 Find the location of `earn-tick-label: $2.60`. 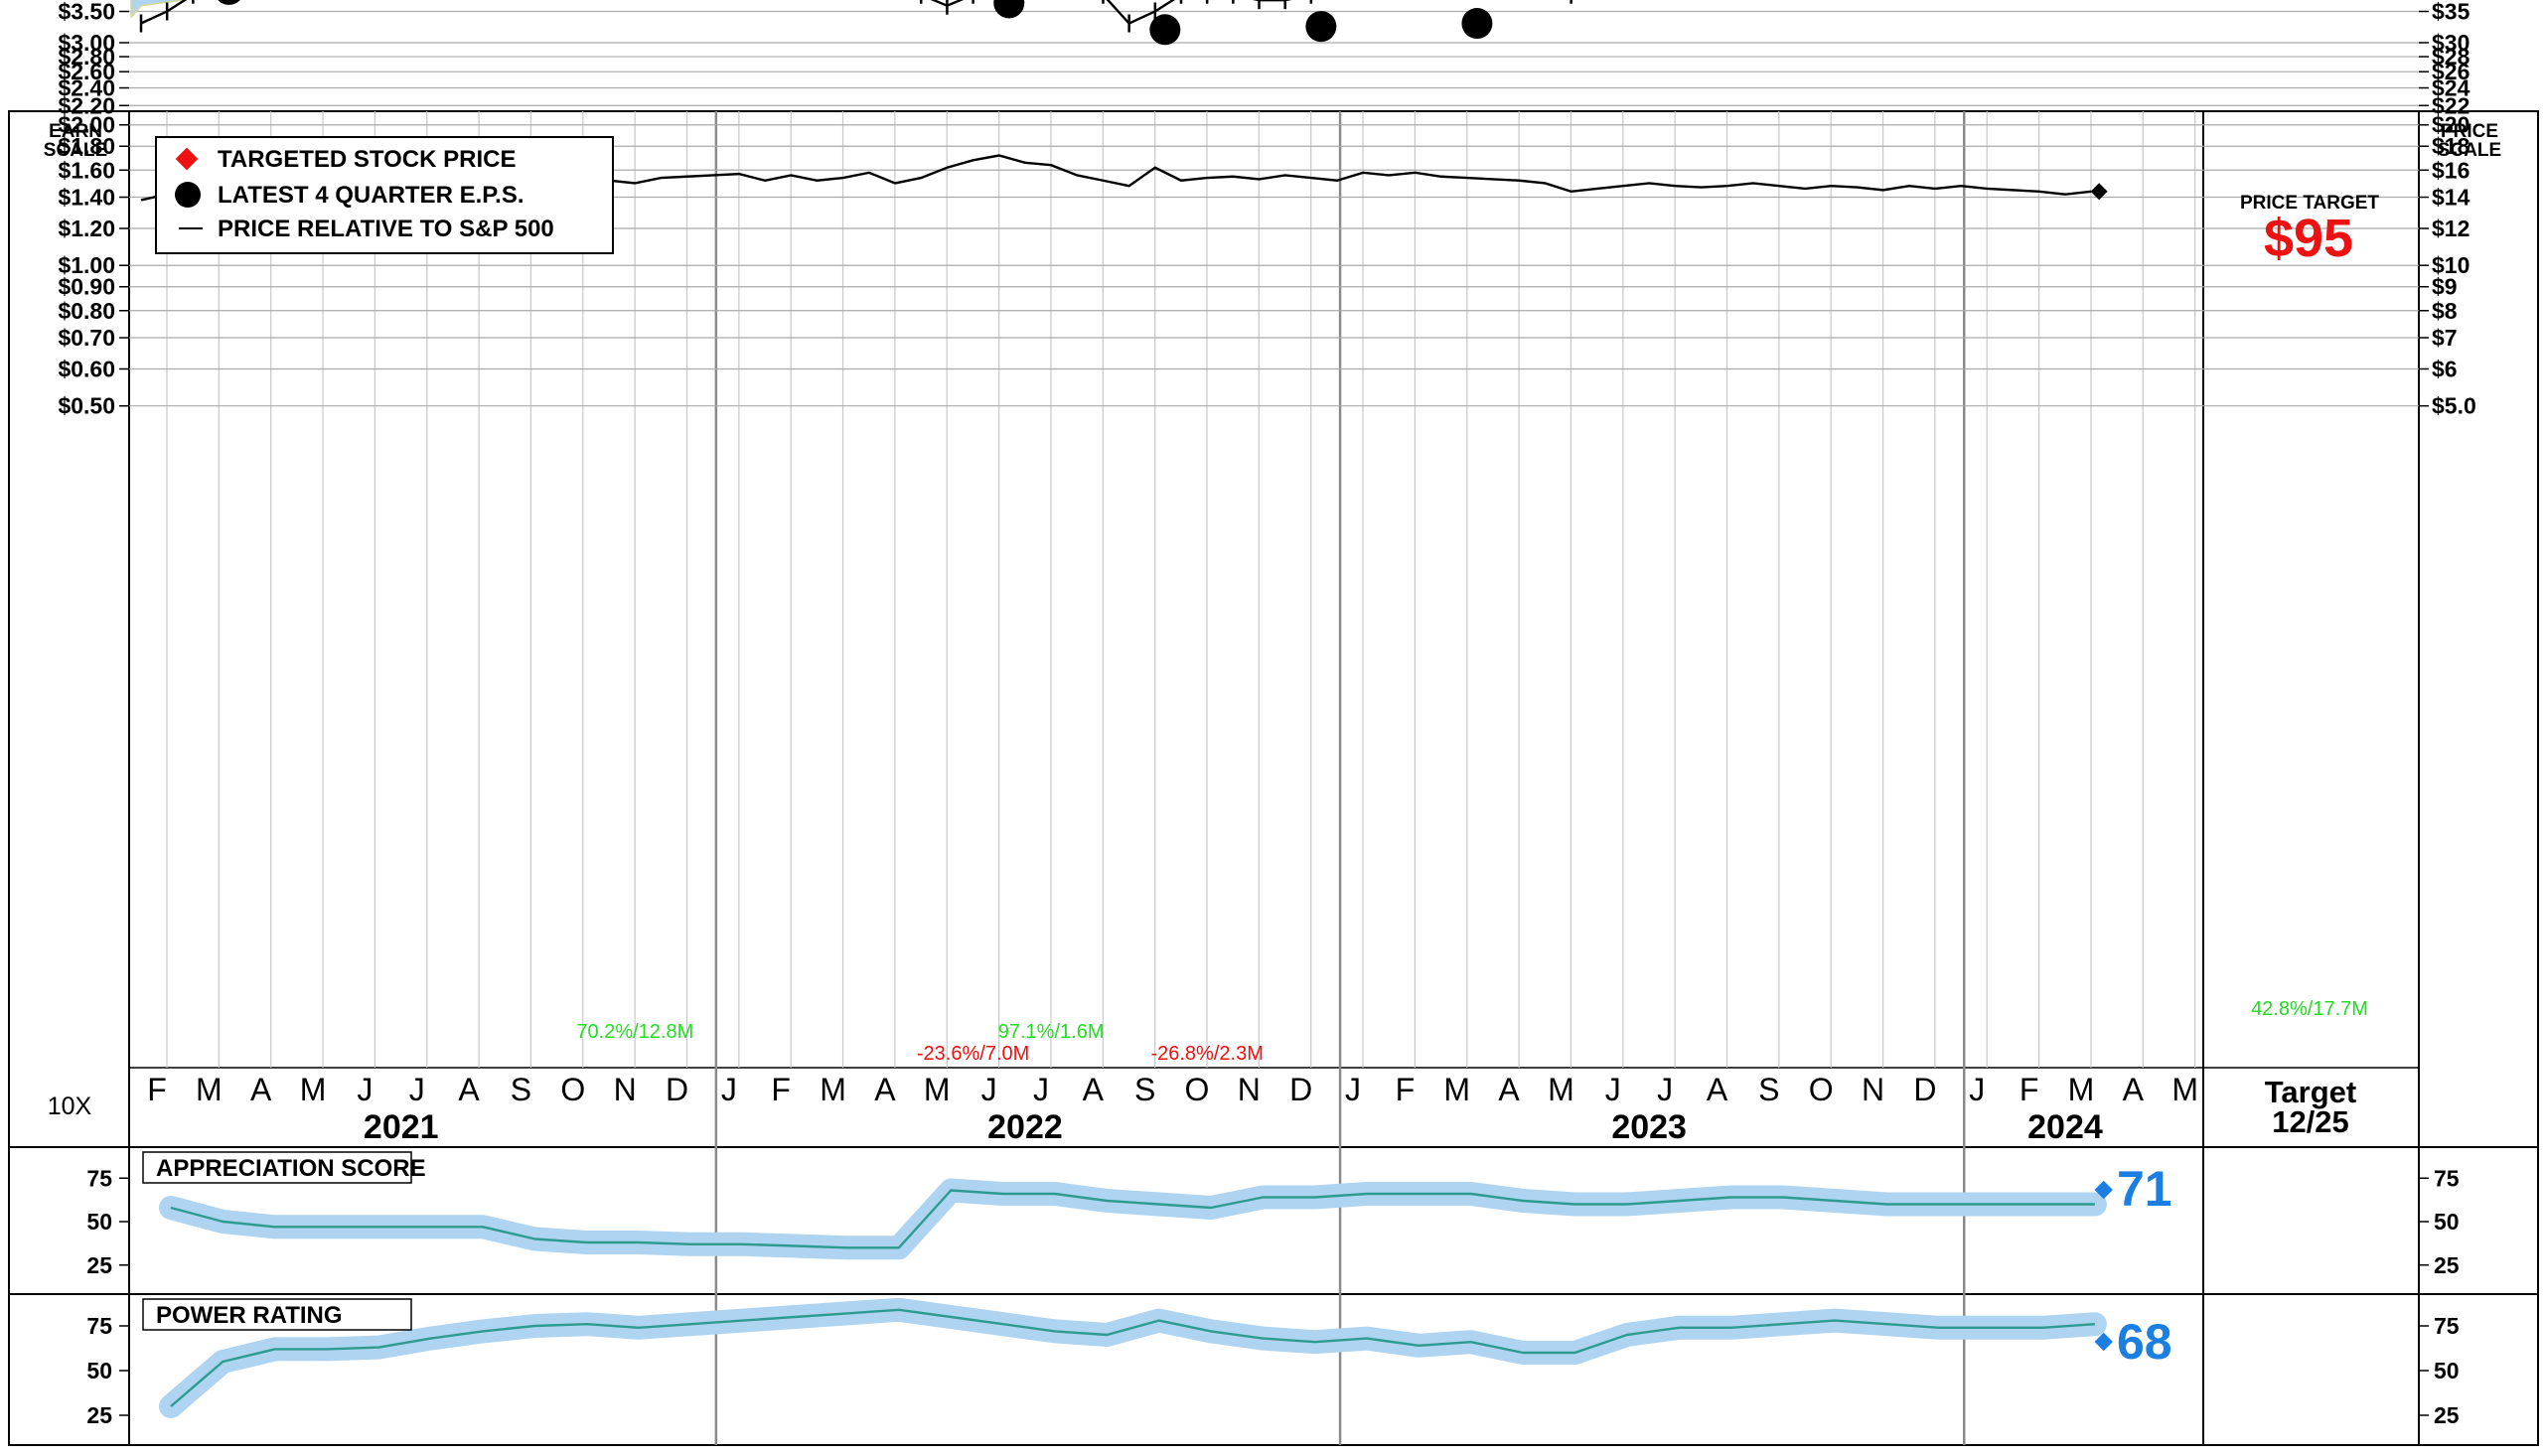

earn-tick-label: $2.60 is located at coordinates (86, 71).